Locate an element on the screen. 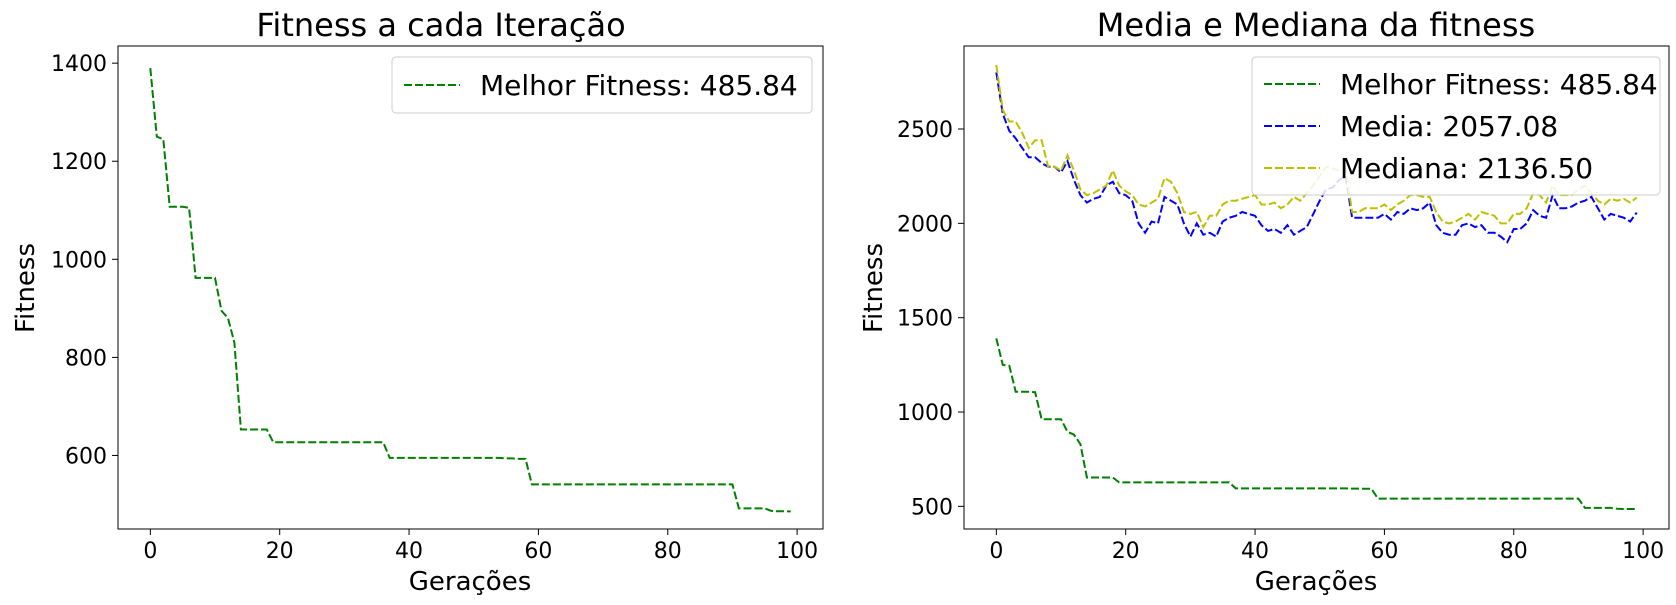  legend: Melhor Fitness: 485.84 is located at coordinates (602, 85).